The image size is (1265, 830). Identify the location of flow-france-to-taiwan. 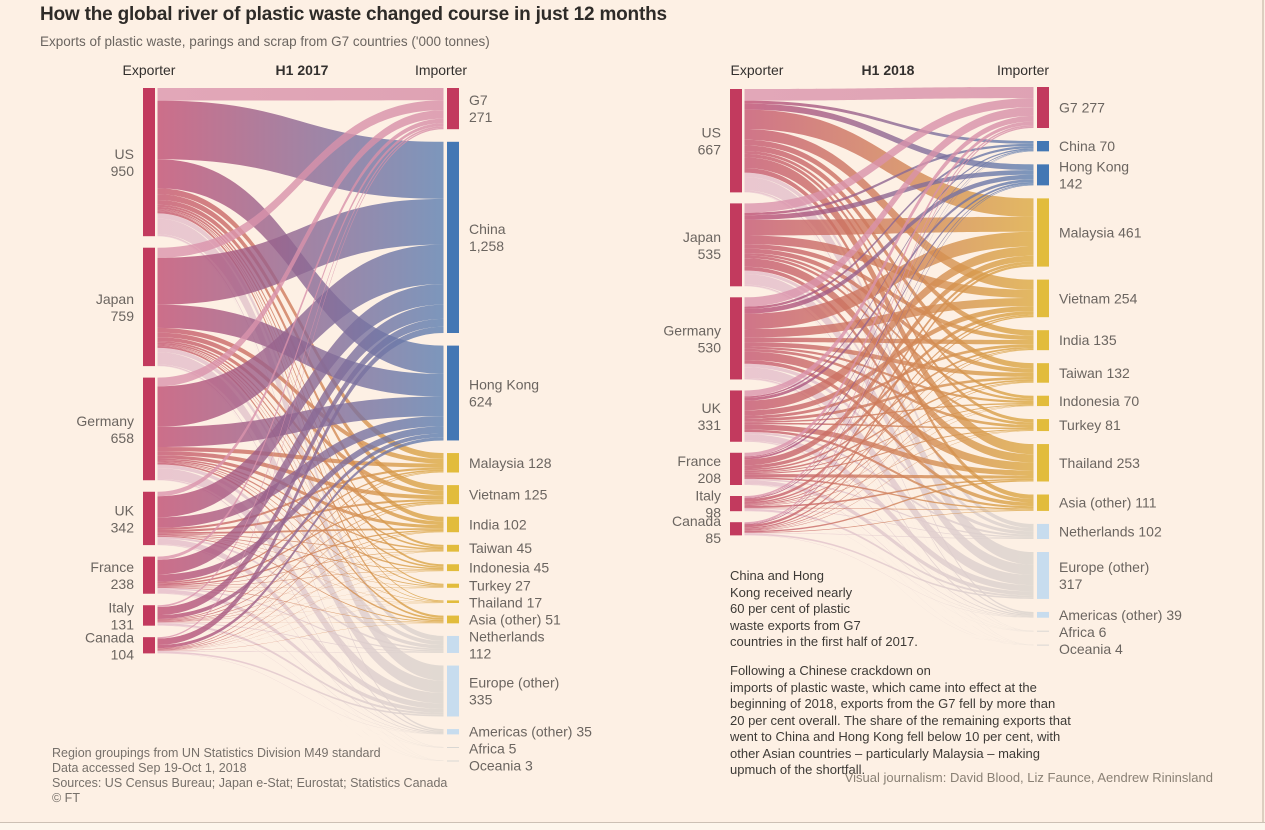
(889, 426).